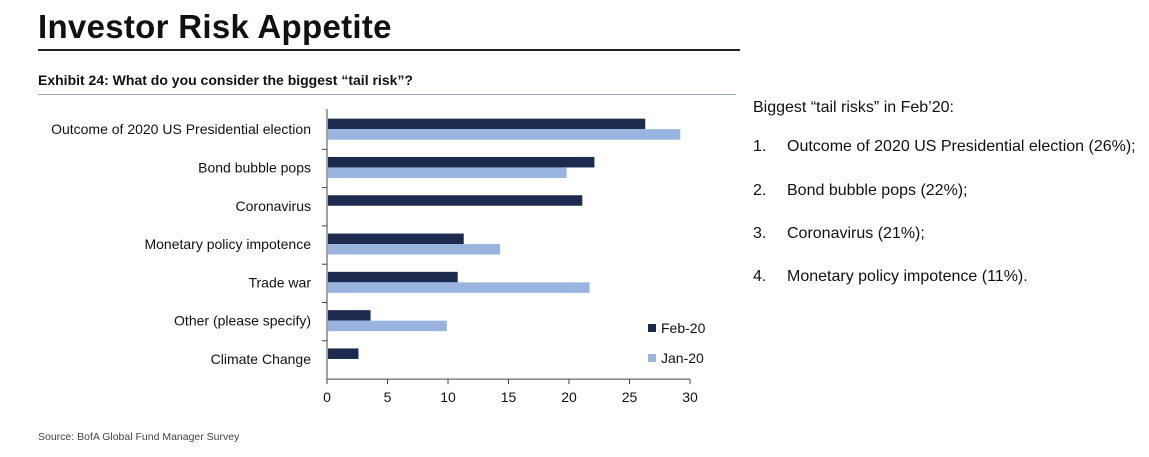  I want to click on list-item: 4. Monetary policy impotence (11%)., so click(945, 277).